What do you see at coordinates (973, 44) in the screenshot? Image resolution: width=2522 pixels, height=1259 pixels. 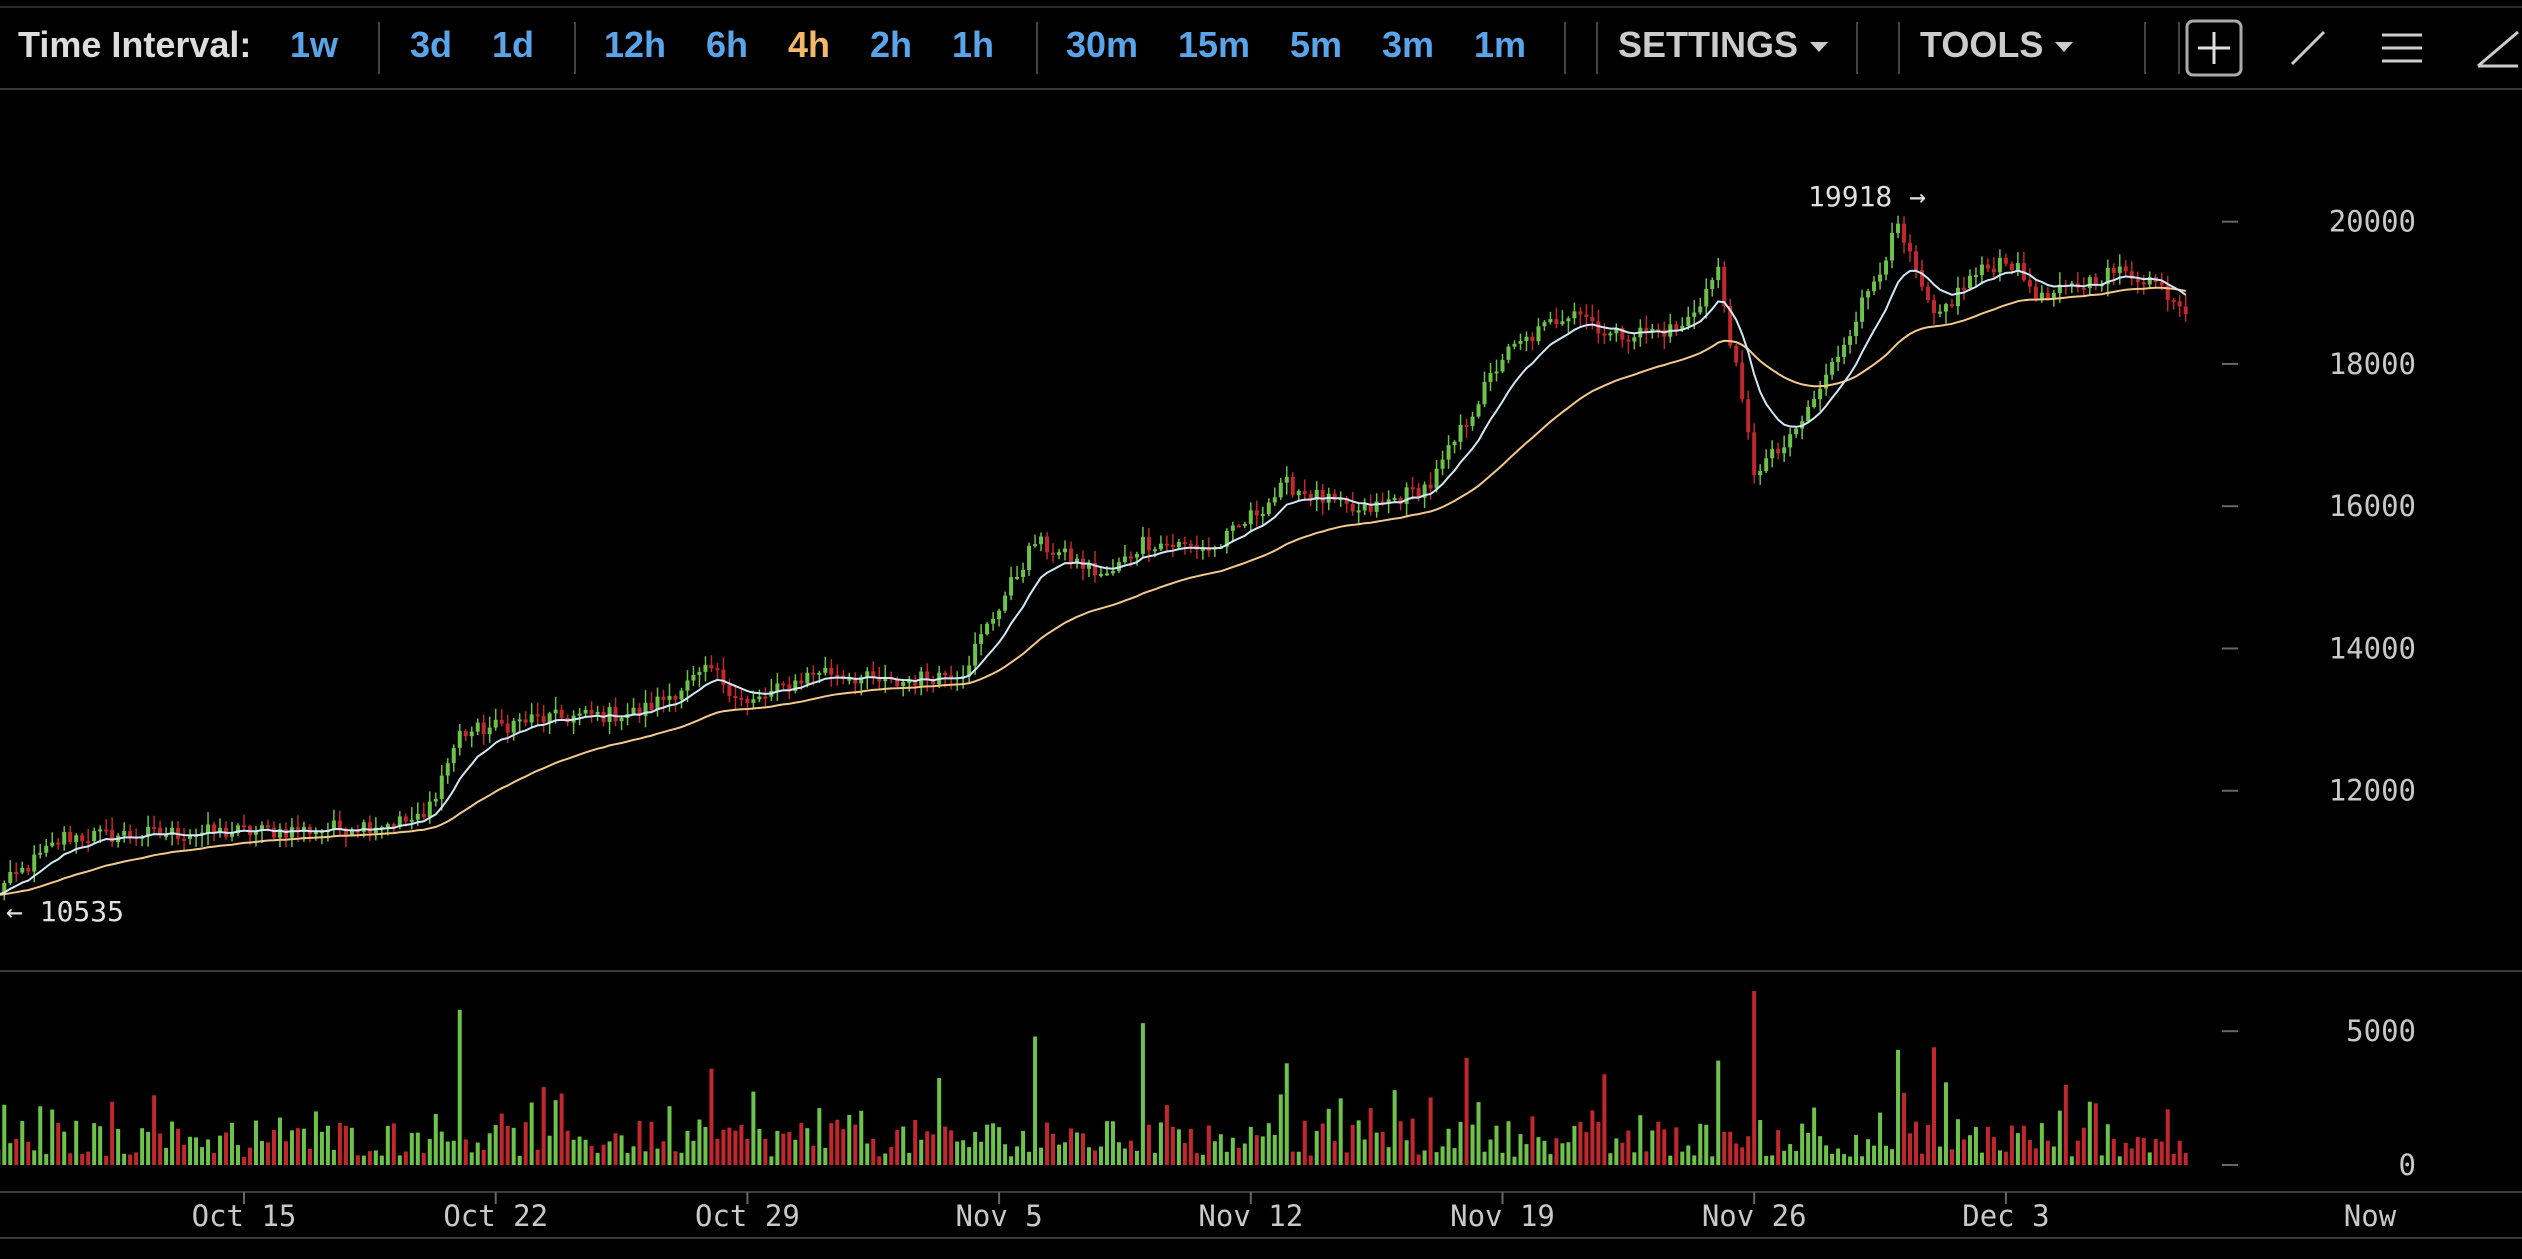 I see `interval-1h-button: 1h` at bounding box center [973, 44].